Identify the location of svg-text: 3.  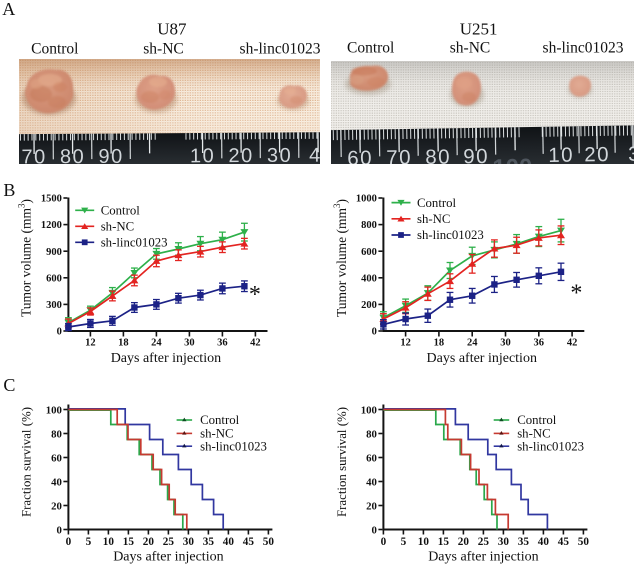
(631, 154).